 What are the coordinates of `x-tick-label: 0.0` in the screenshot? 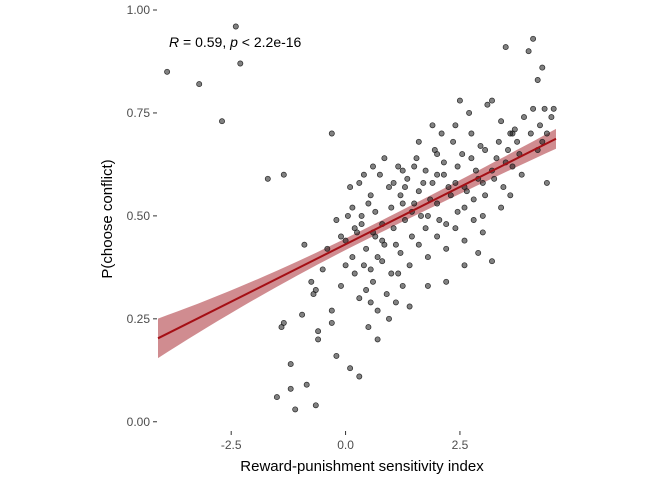 It's located at (345, 445).